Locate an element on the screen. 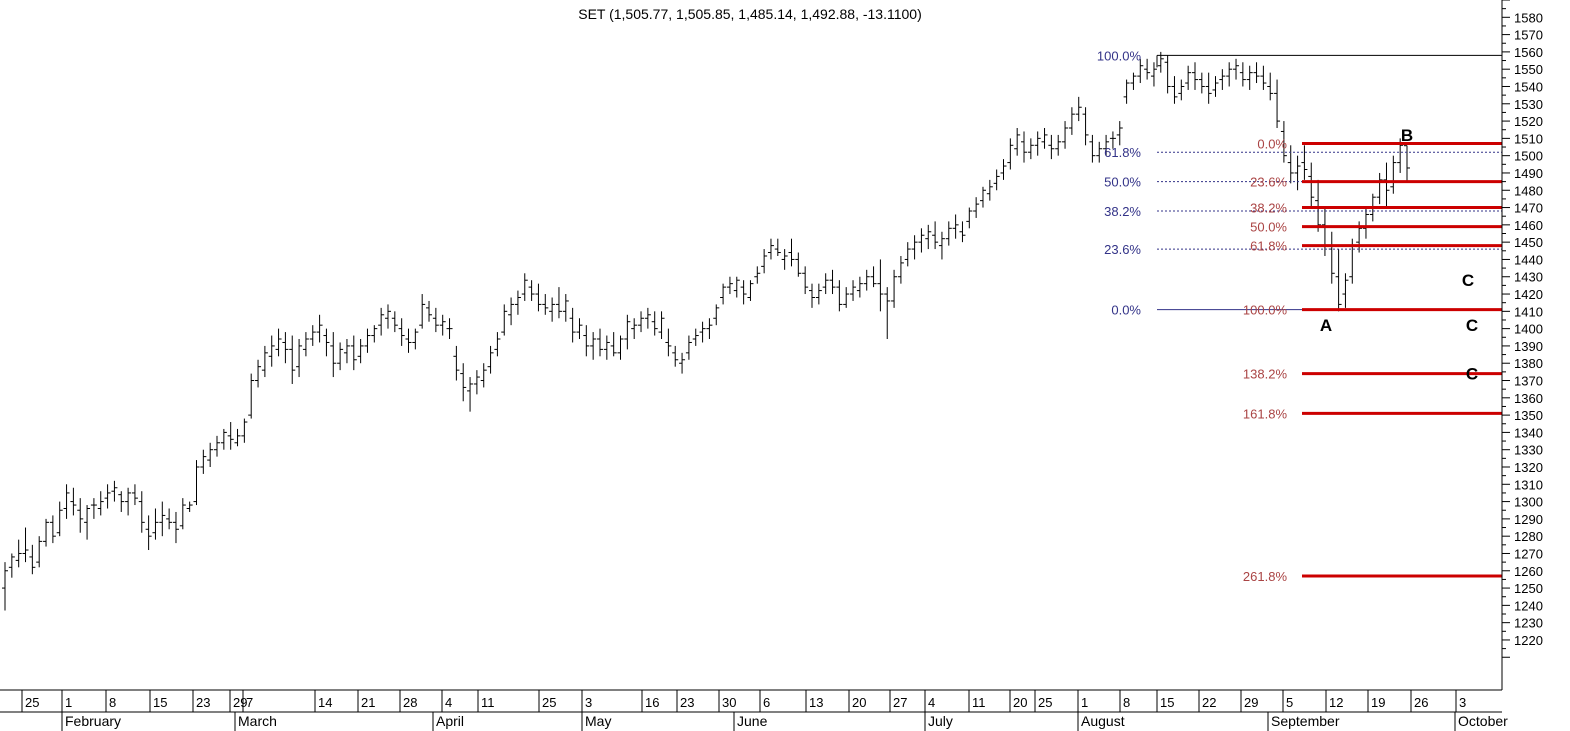 Image resolution: width=1570 pixels, height=731 pixels. wave-labels: B A C C C is located at coordinates (1399, 255).